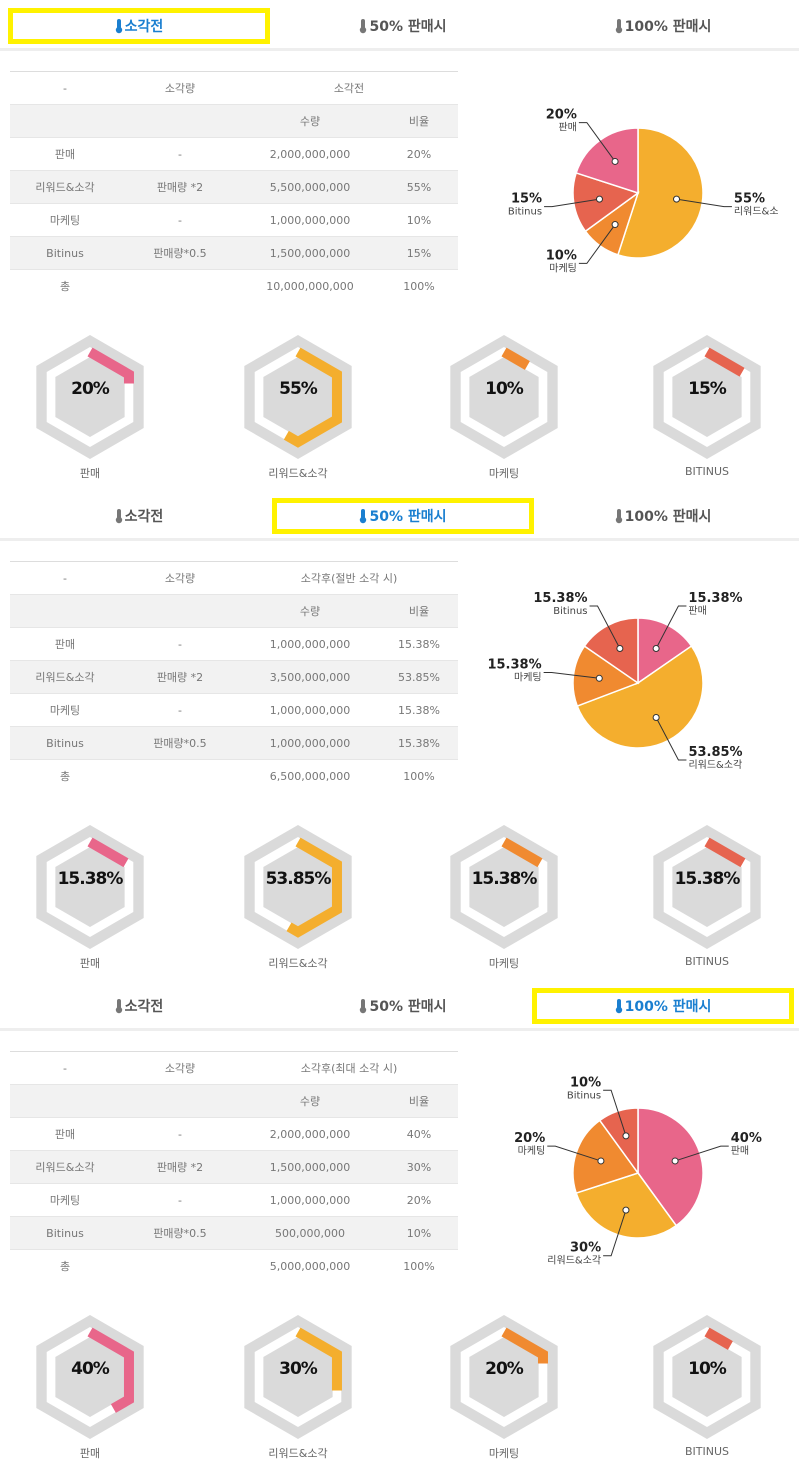 The width and height of the screenshot is (799, 1470). What do you see at coordinates (90, 879) in the screenshot?
I see `hex-value: 15.38%` at bounding box center [90, 879].